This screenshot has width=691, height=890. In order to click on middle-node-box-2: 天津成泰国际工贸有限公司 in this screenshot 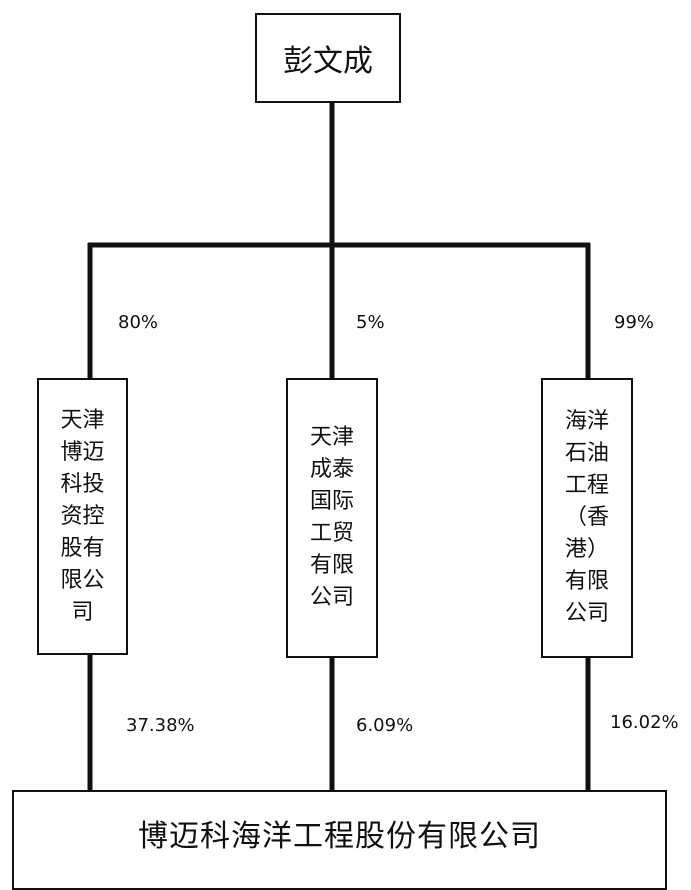, I will do `click(332, 518)`.